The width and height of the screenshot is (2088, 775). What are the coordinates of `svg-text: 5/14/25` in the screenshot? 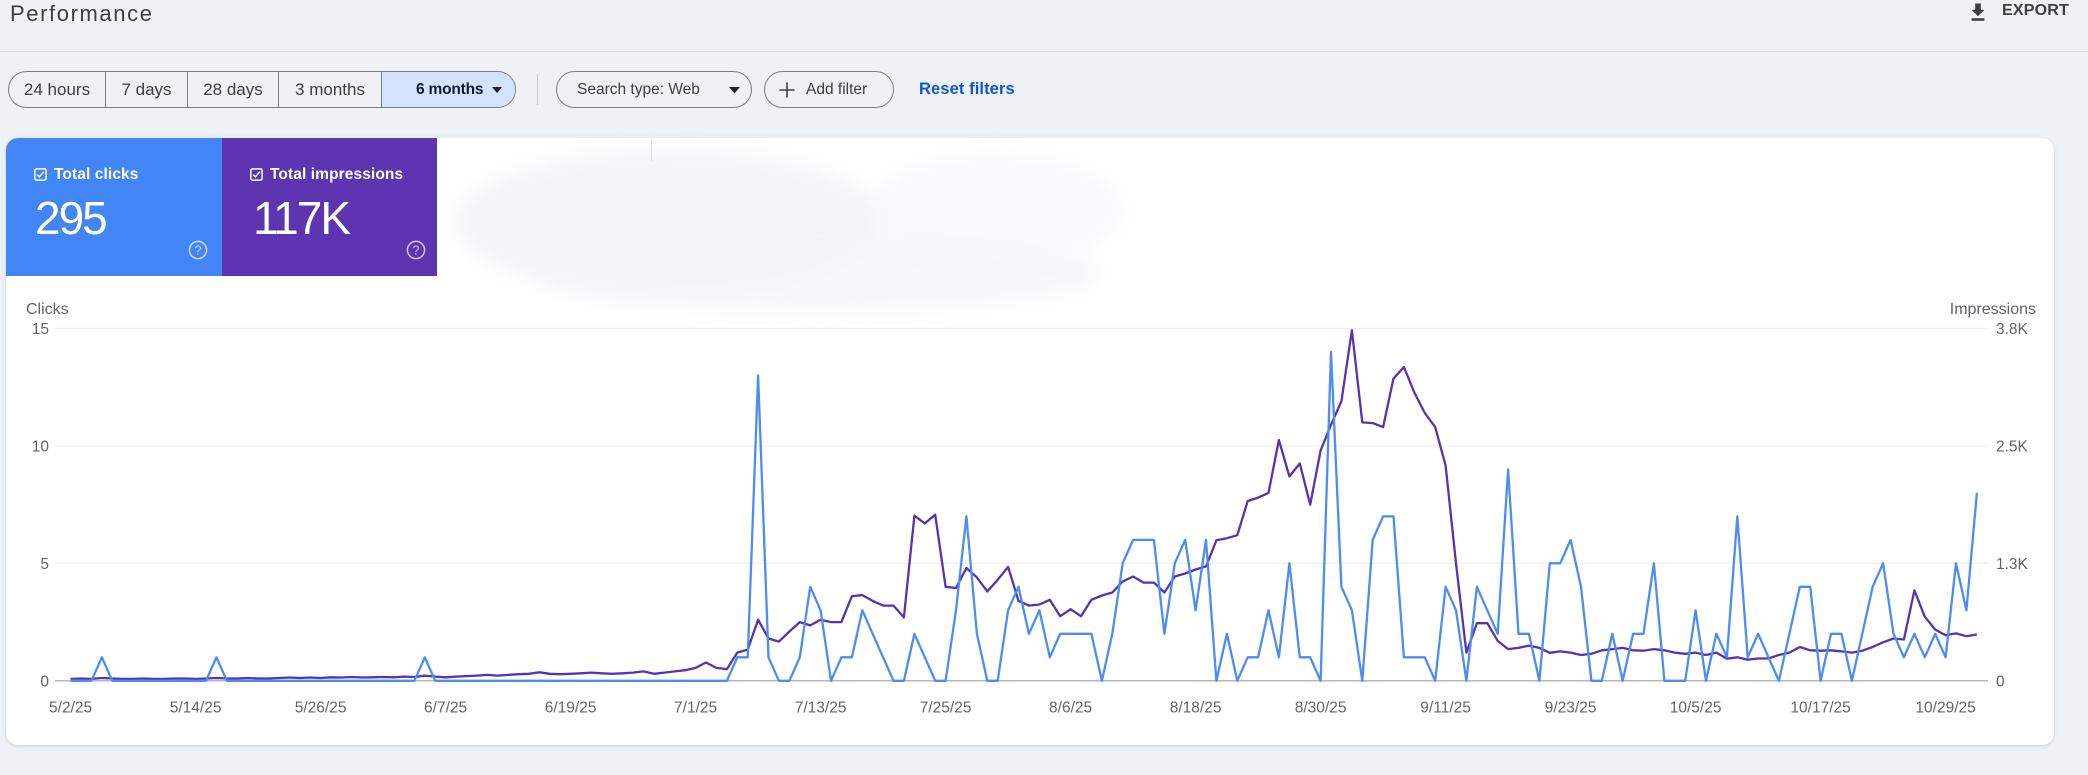 It's located at (196, 708).